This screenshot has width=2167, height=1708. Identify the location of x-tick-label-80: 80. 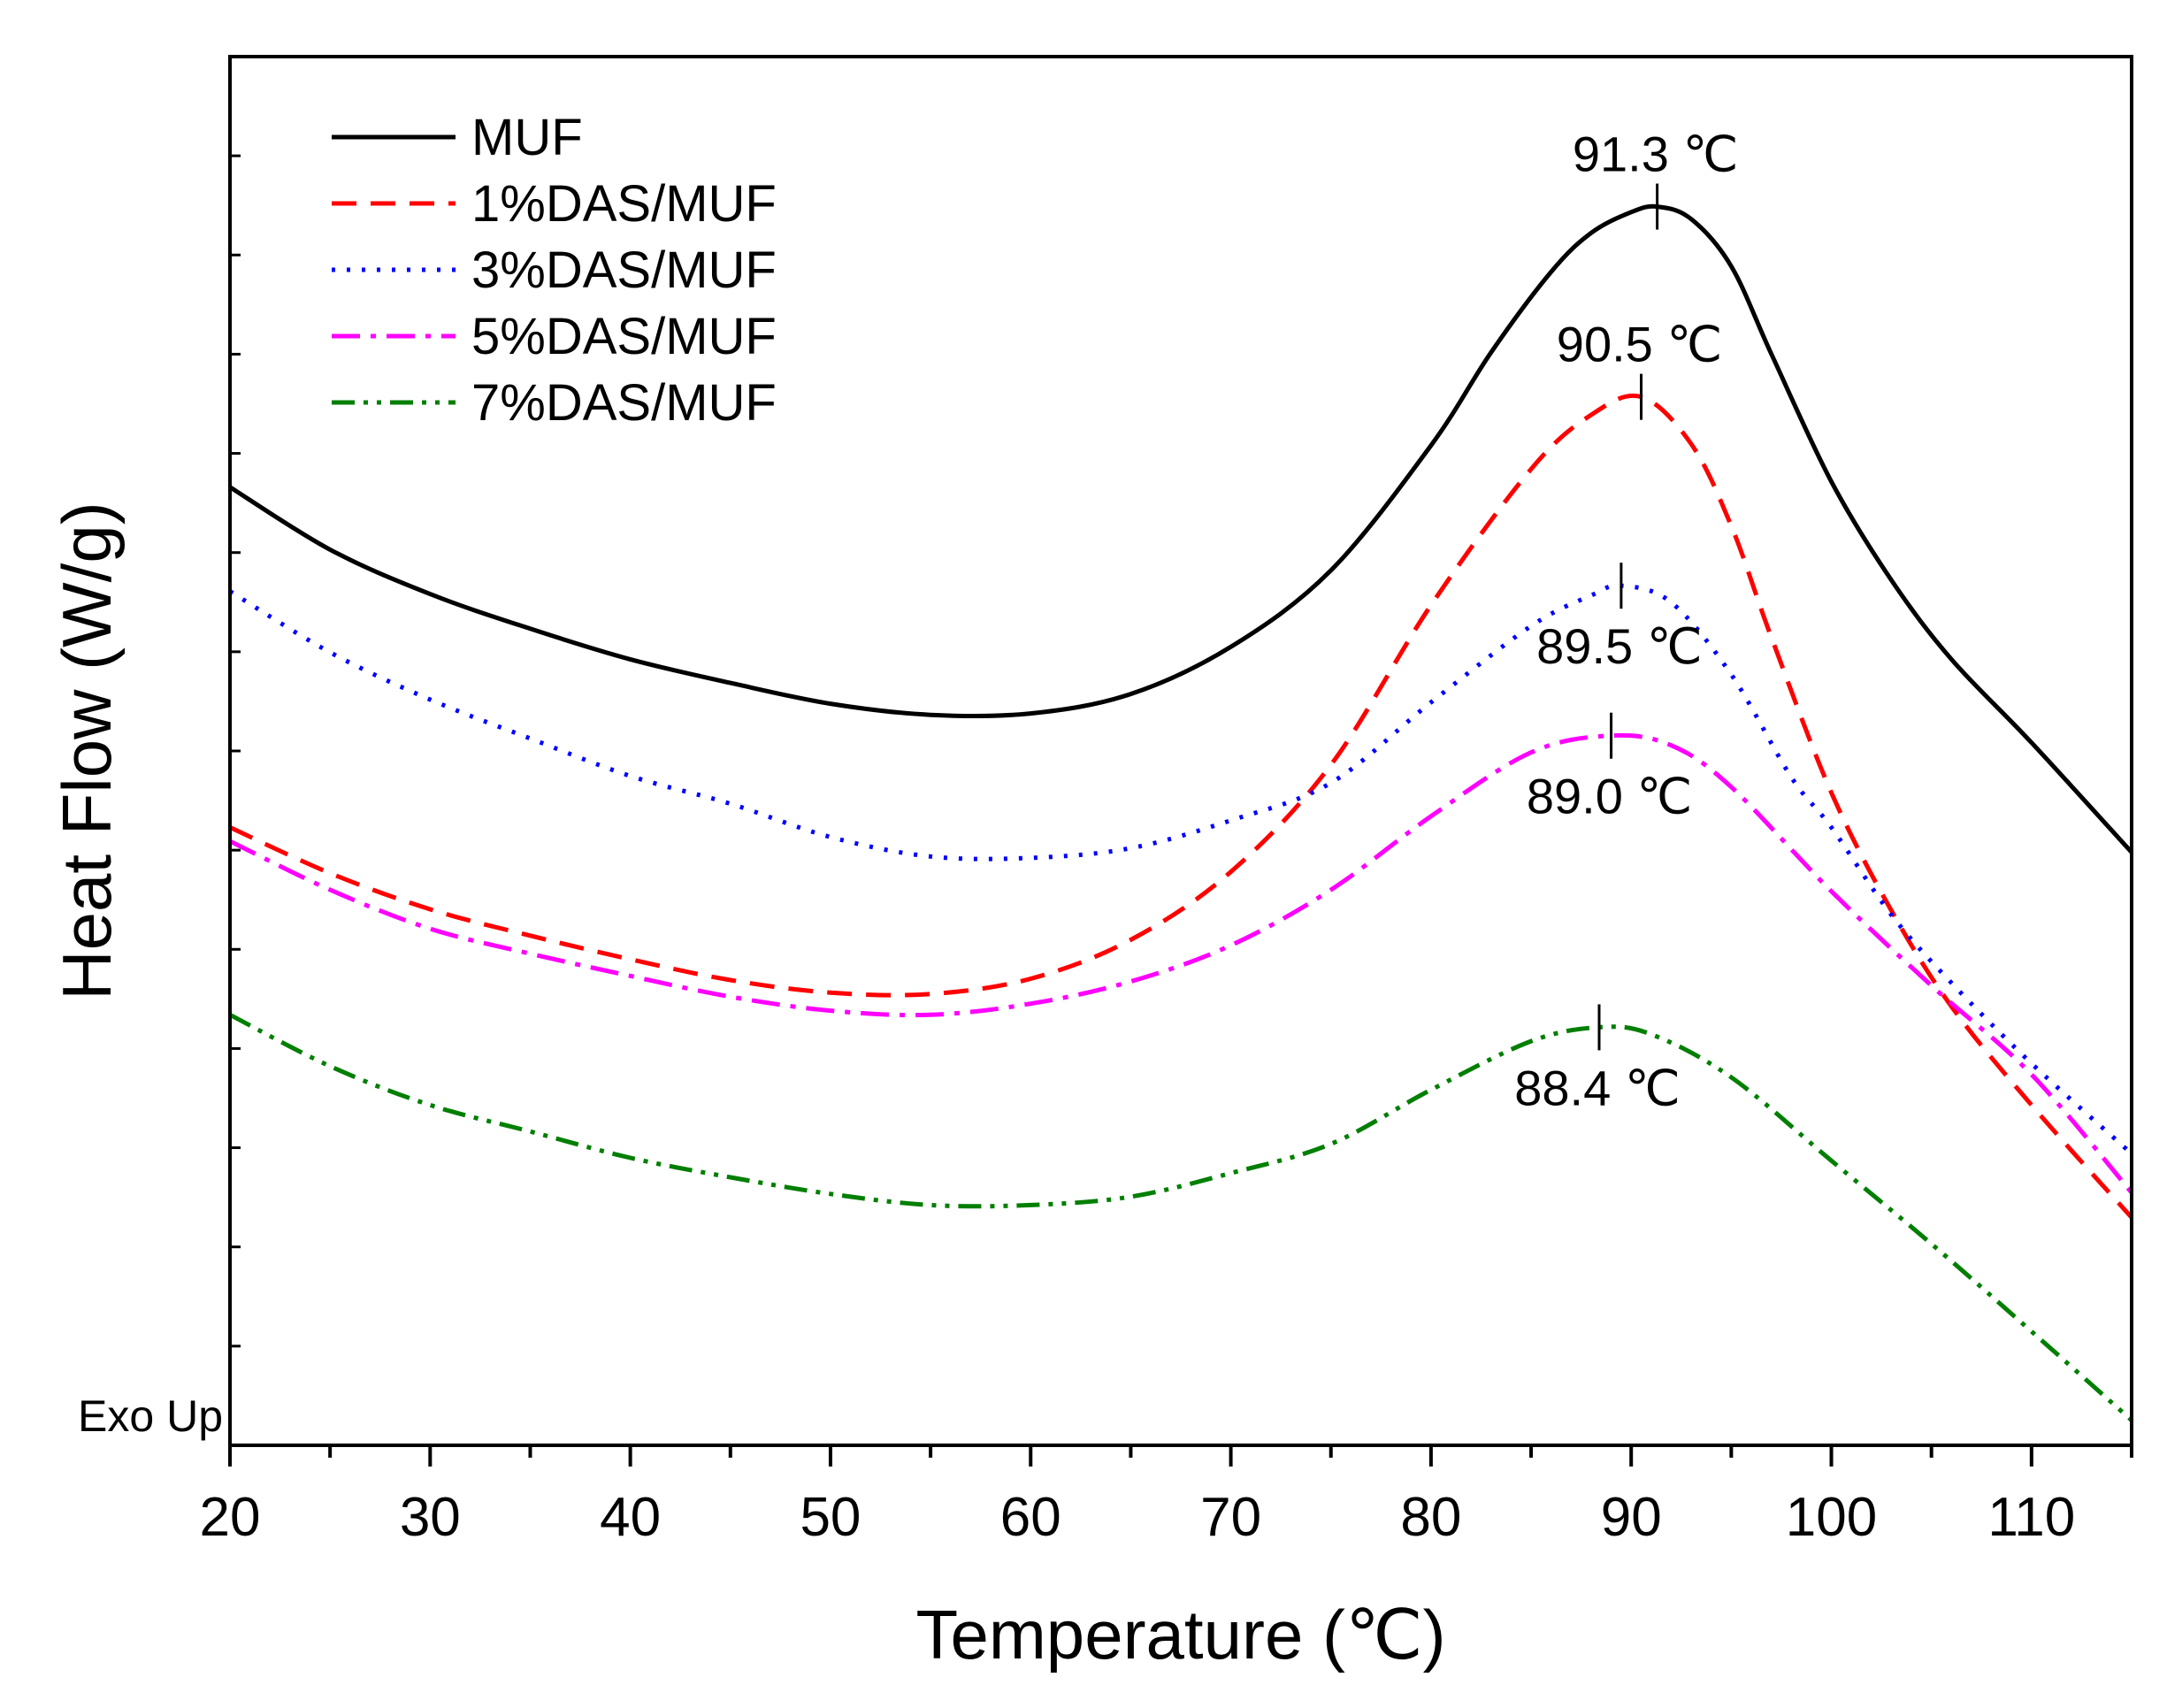
(1430, 1518).